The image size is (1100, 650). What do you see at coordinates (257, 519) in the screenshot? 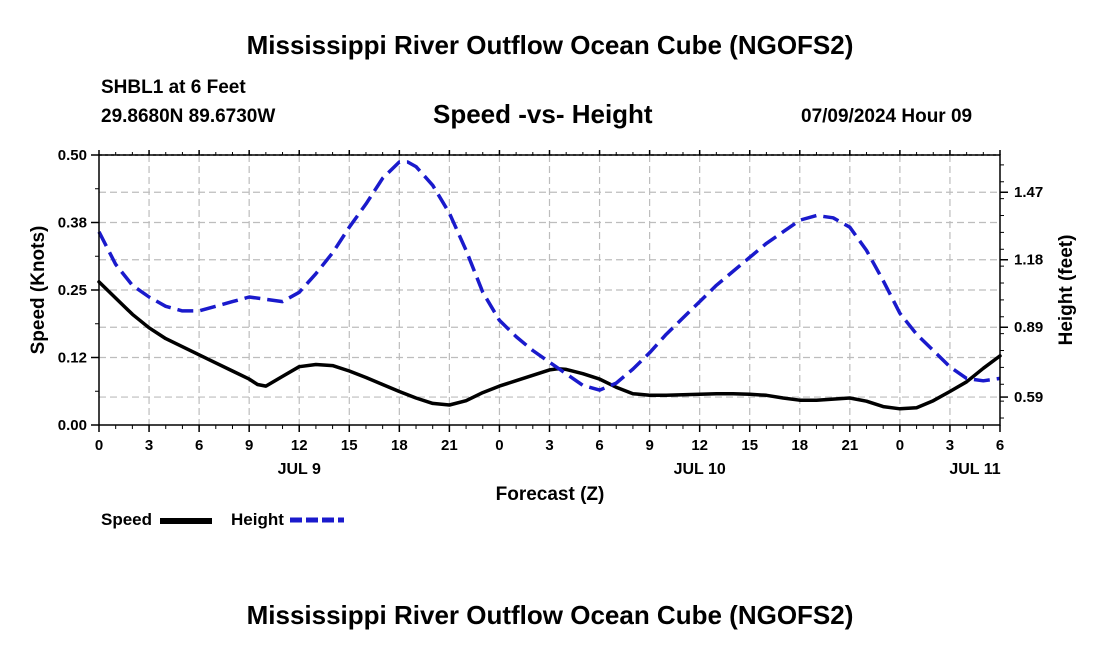
I see `legend-height-label: Height` at bounding box center [257, 519].